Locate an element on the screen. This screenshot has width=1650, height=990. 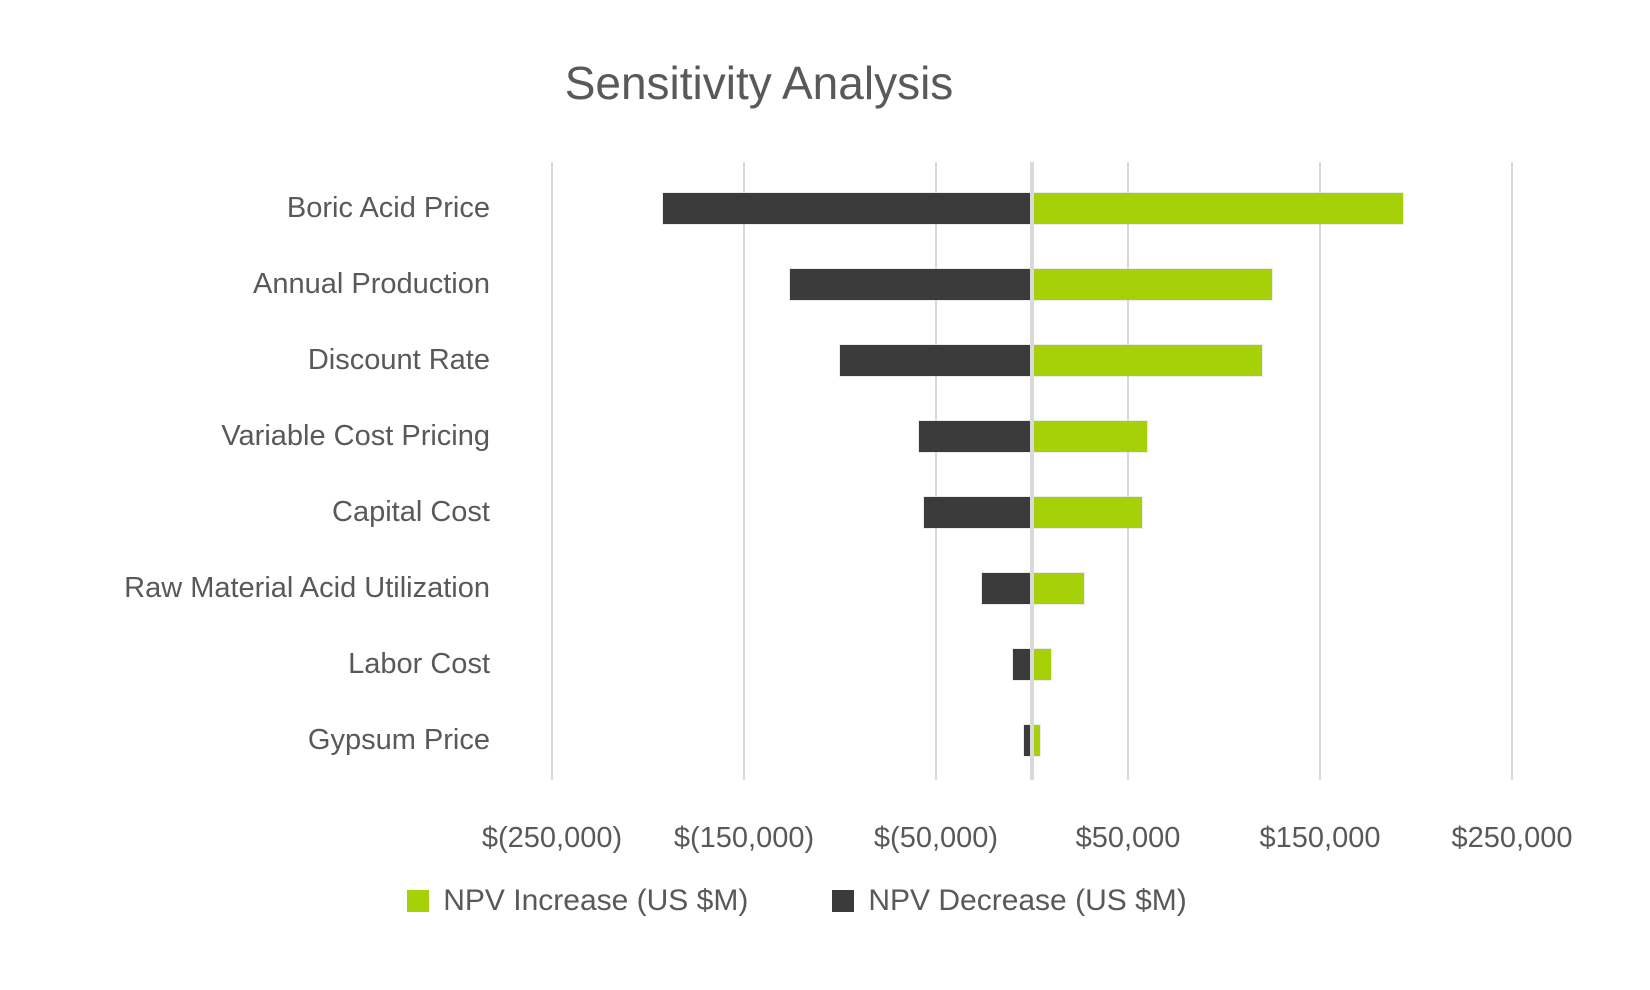
x-axis-tick-label: $150,000 is located at coordinates (1320, 838).